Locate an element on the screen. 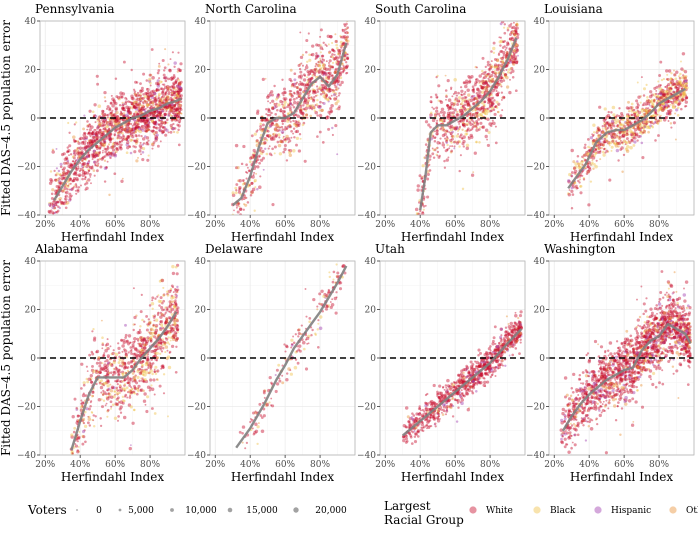  y-tick-label: 40 is located at coordinates (540, 22).